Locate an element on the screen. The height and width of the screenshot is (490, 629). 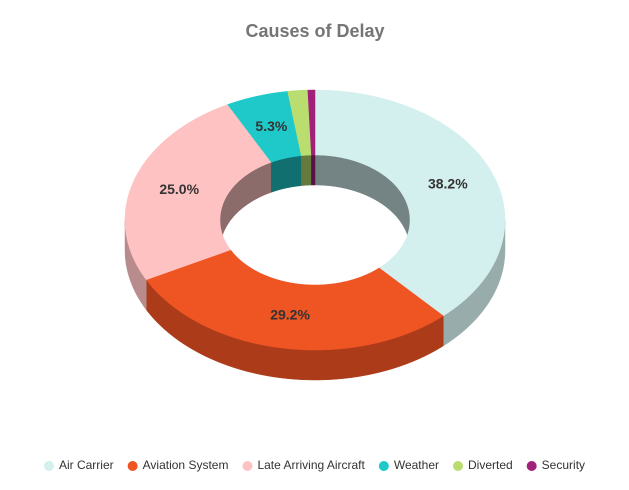
legend-item: Diverted is located at coordinates (482, 465).